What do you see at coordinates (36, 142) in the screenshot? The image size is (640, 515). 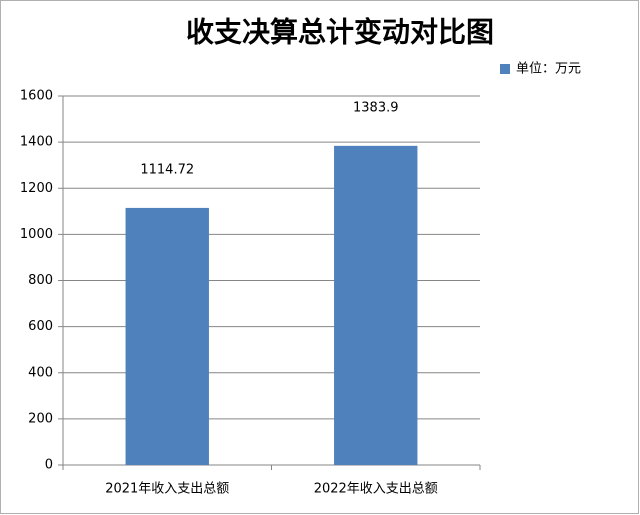 I see `y-tick-label: 1400` at bounding box center [36, 142].